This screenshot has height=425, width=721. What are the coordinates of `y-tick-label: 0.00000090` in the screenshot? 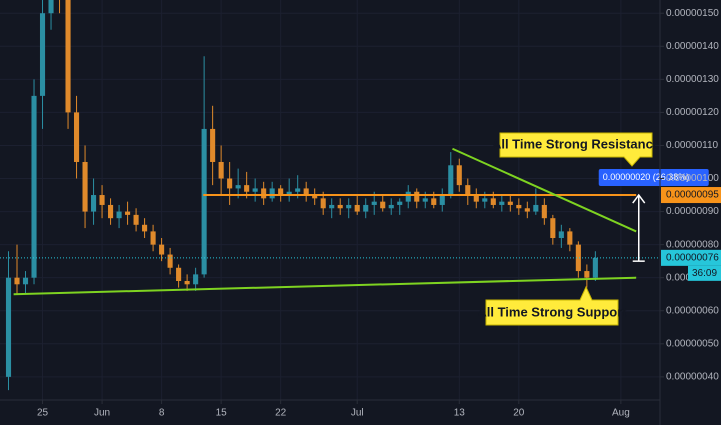 It's located at (692, 211).